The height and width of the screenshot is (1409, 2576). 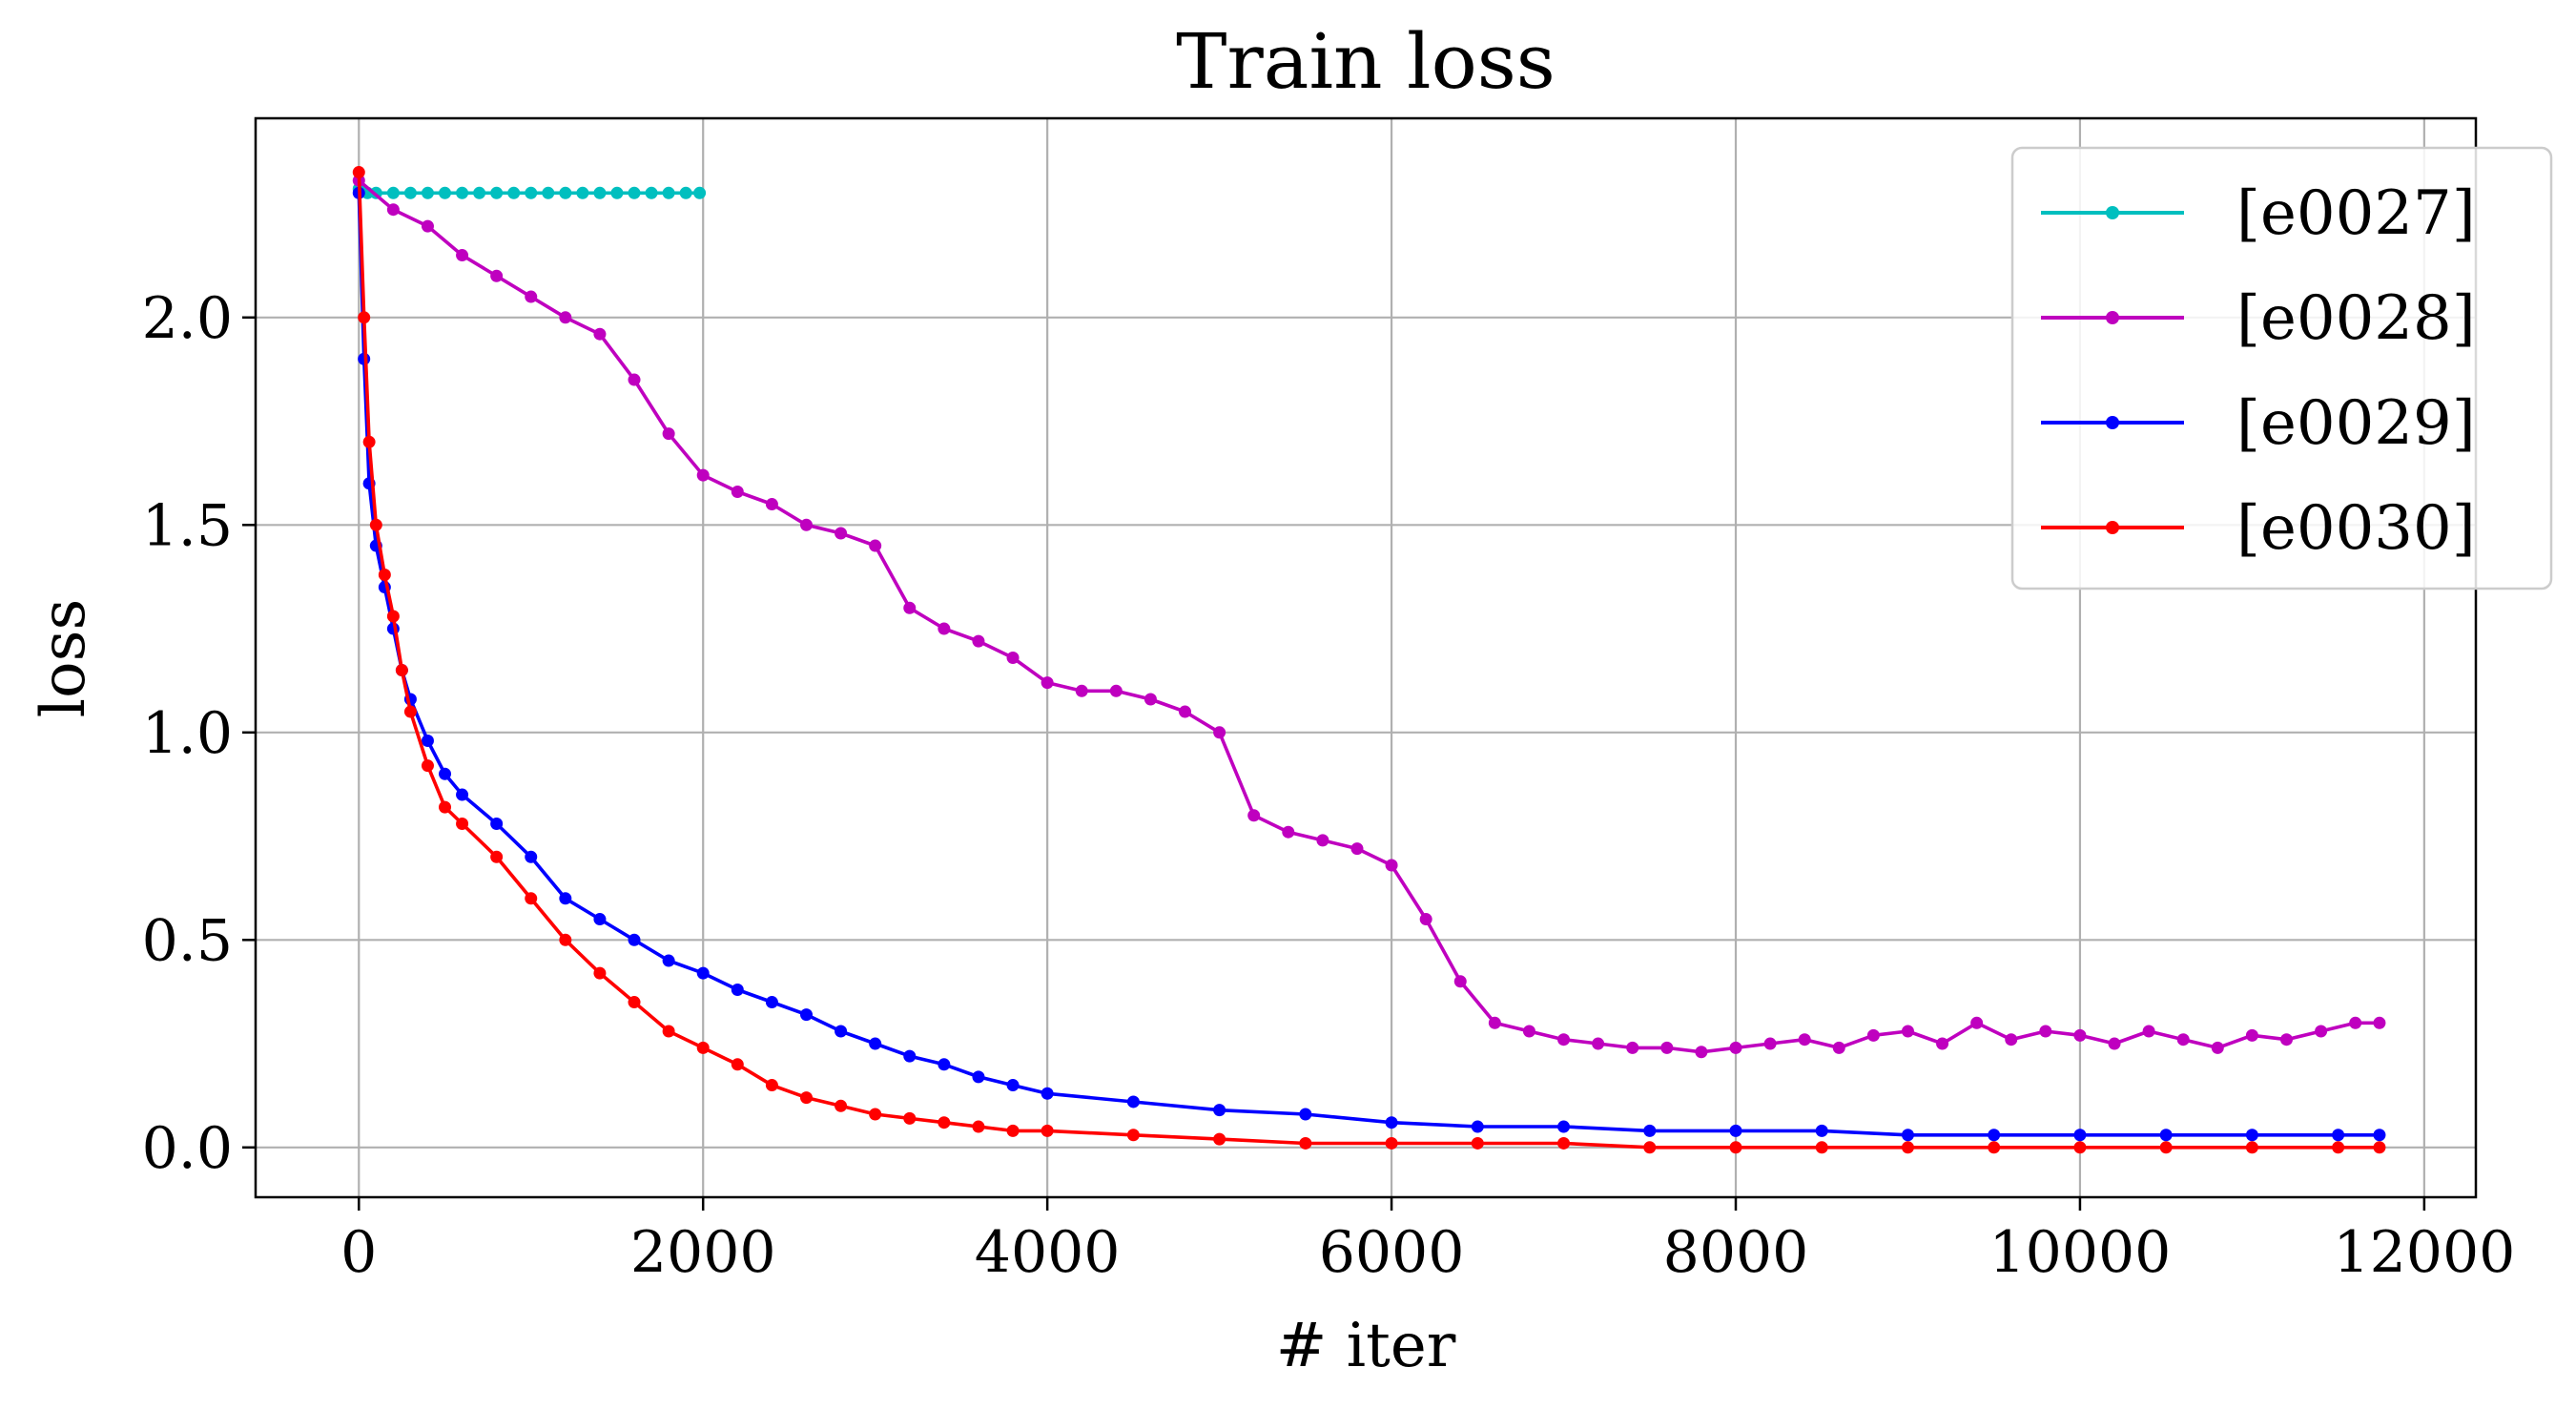 I want to click on legend-label: [e0027], so click(x=2356, y=213).